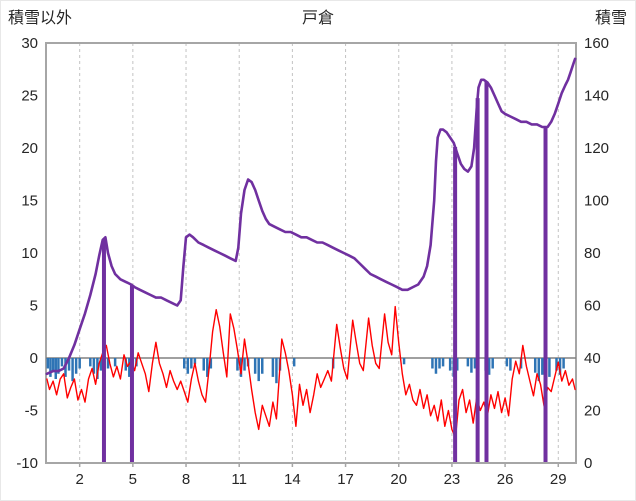 This screenshot has height=501, width=636. Describe the element at coordinates (186, 479) in the screenshot. I see `x-tick-label-8: 8` at that location.